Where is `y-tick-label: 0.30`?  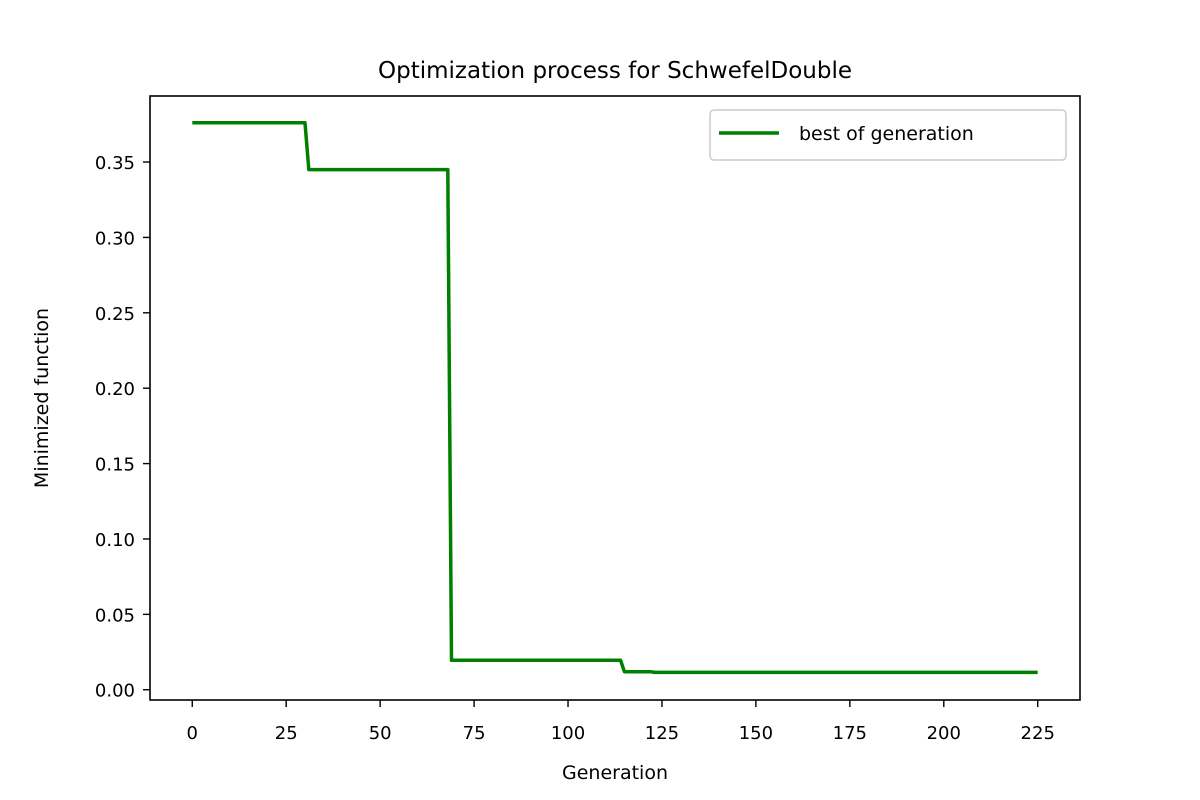
y-tick-label: 0.30 is located at coordinates (115, 238).